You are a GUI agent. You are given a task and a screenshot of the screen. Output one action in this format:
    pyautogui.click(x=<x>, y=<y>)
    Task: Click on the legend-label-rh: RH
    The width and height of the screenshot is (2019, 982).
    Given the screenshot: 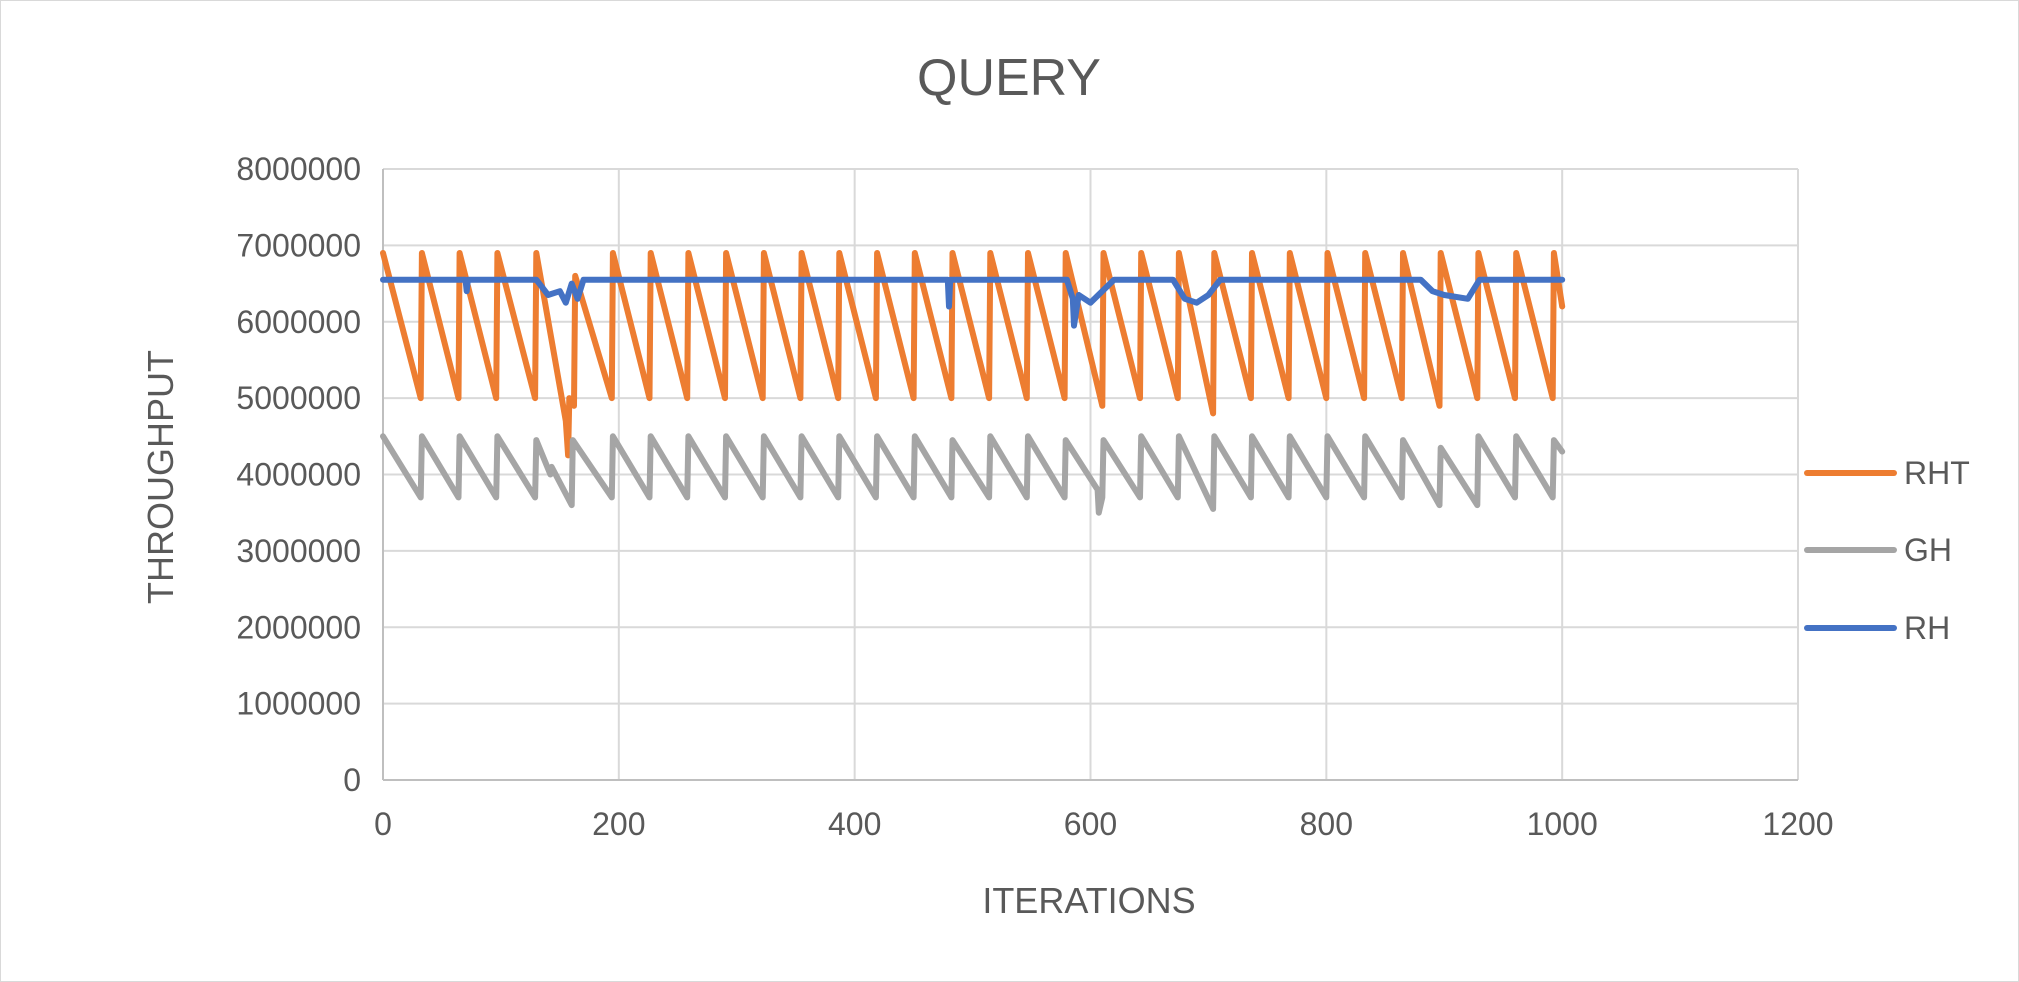 What is the action you would take?
    pyautogui.click(x=1927, y=628)
    